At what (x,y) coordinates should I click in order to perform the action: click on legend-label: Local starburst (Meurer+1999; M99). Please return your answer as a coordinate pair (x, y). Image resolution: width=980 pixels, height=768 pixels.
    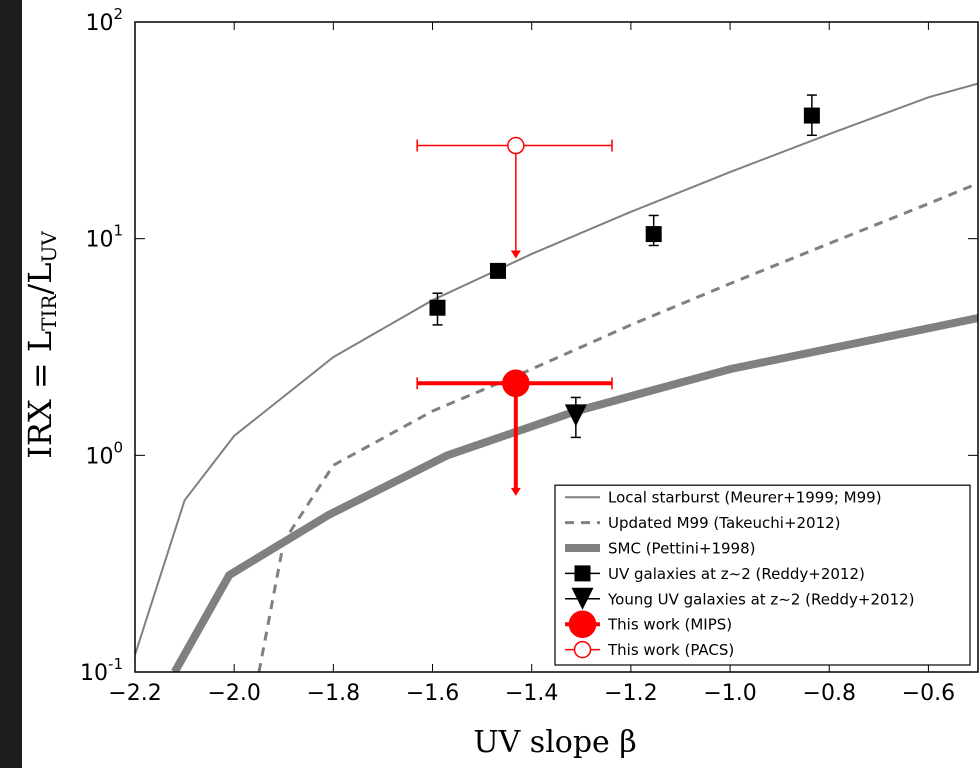
    Looking at the image, I should click on (745, 498).